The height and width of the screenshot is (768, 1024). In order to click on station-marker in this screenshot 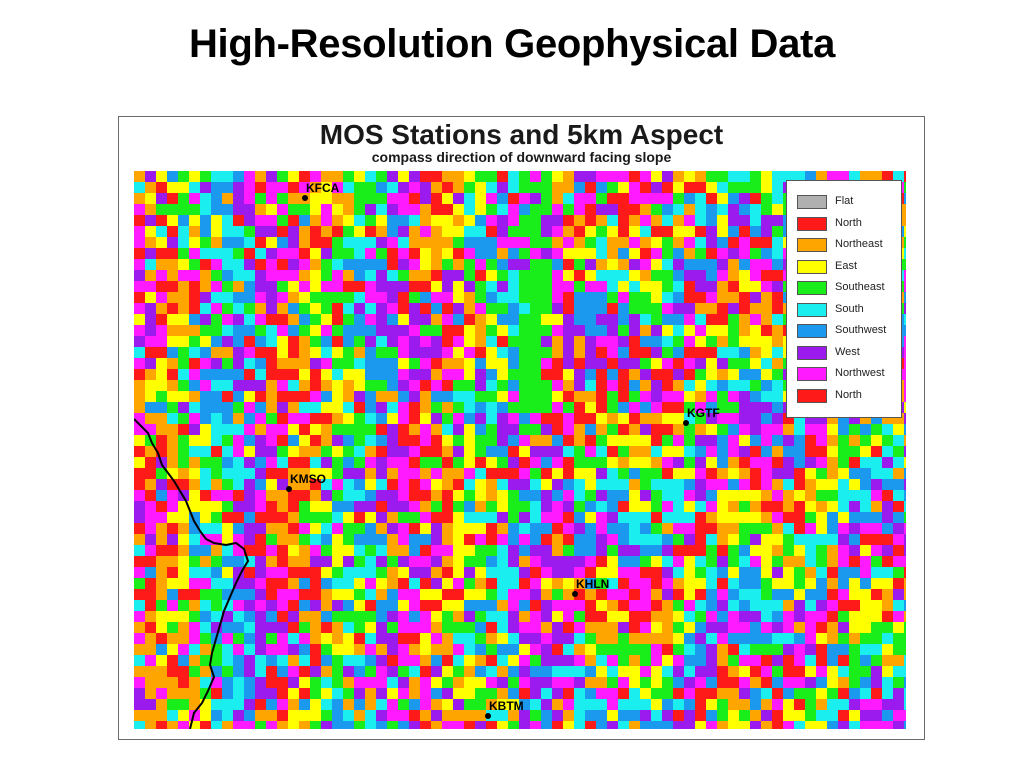, I will do `click(686, 423)`.